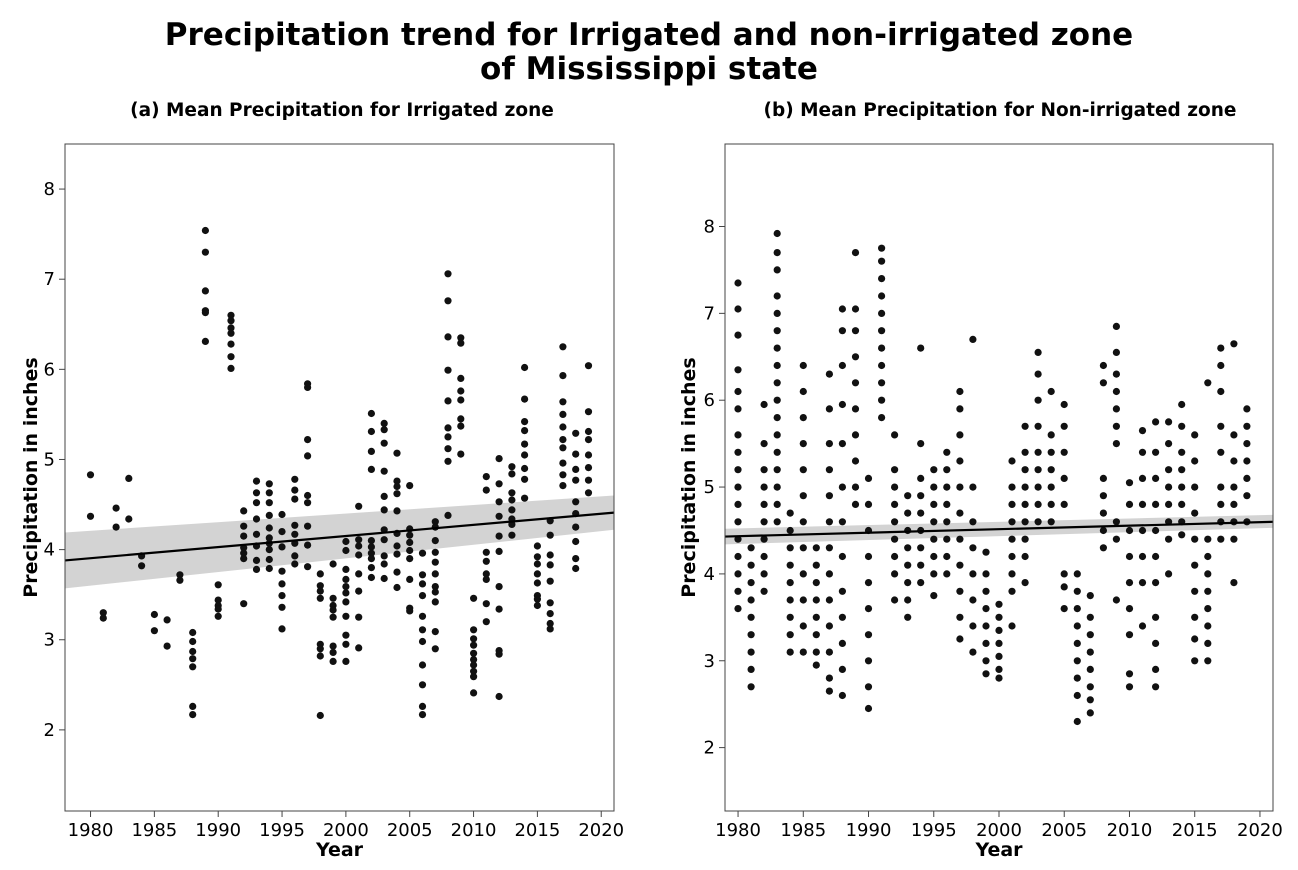  What do you see at coordinates (709, 574) in the screenshot?
I see `y-tick-label: 4` at bounding box center [709, 574].